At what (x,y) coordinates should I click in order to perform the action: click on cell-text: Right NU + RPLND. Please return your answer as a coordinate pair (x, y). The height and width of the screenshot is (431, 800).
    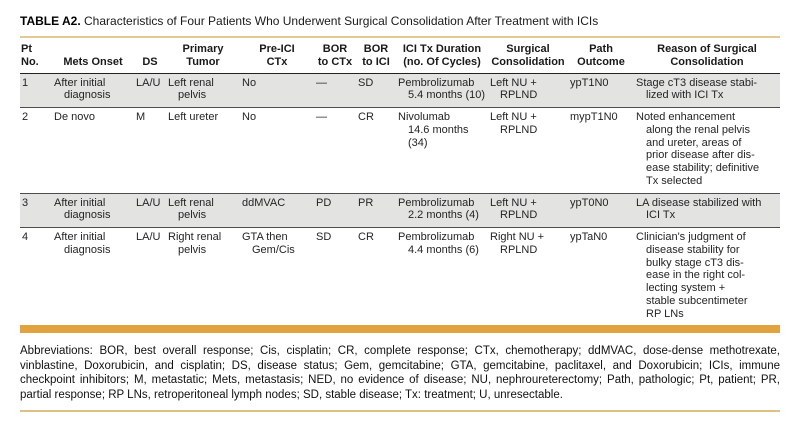
    Looking at the image, I should click on (517, 243).